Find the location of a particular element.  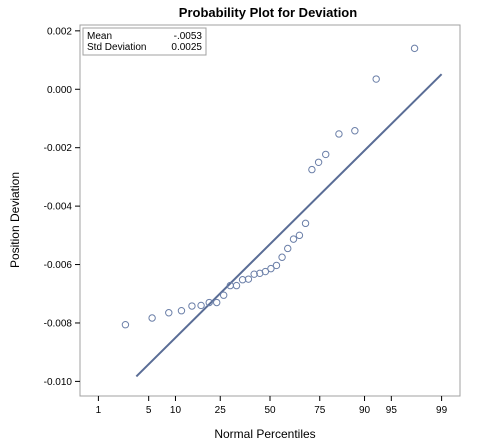

inset-mean-value: -.0053 is located at coordinates (188, 36).